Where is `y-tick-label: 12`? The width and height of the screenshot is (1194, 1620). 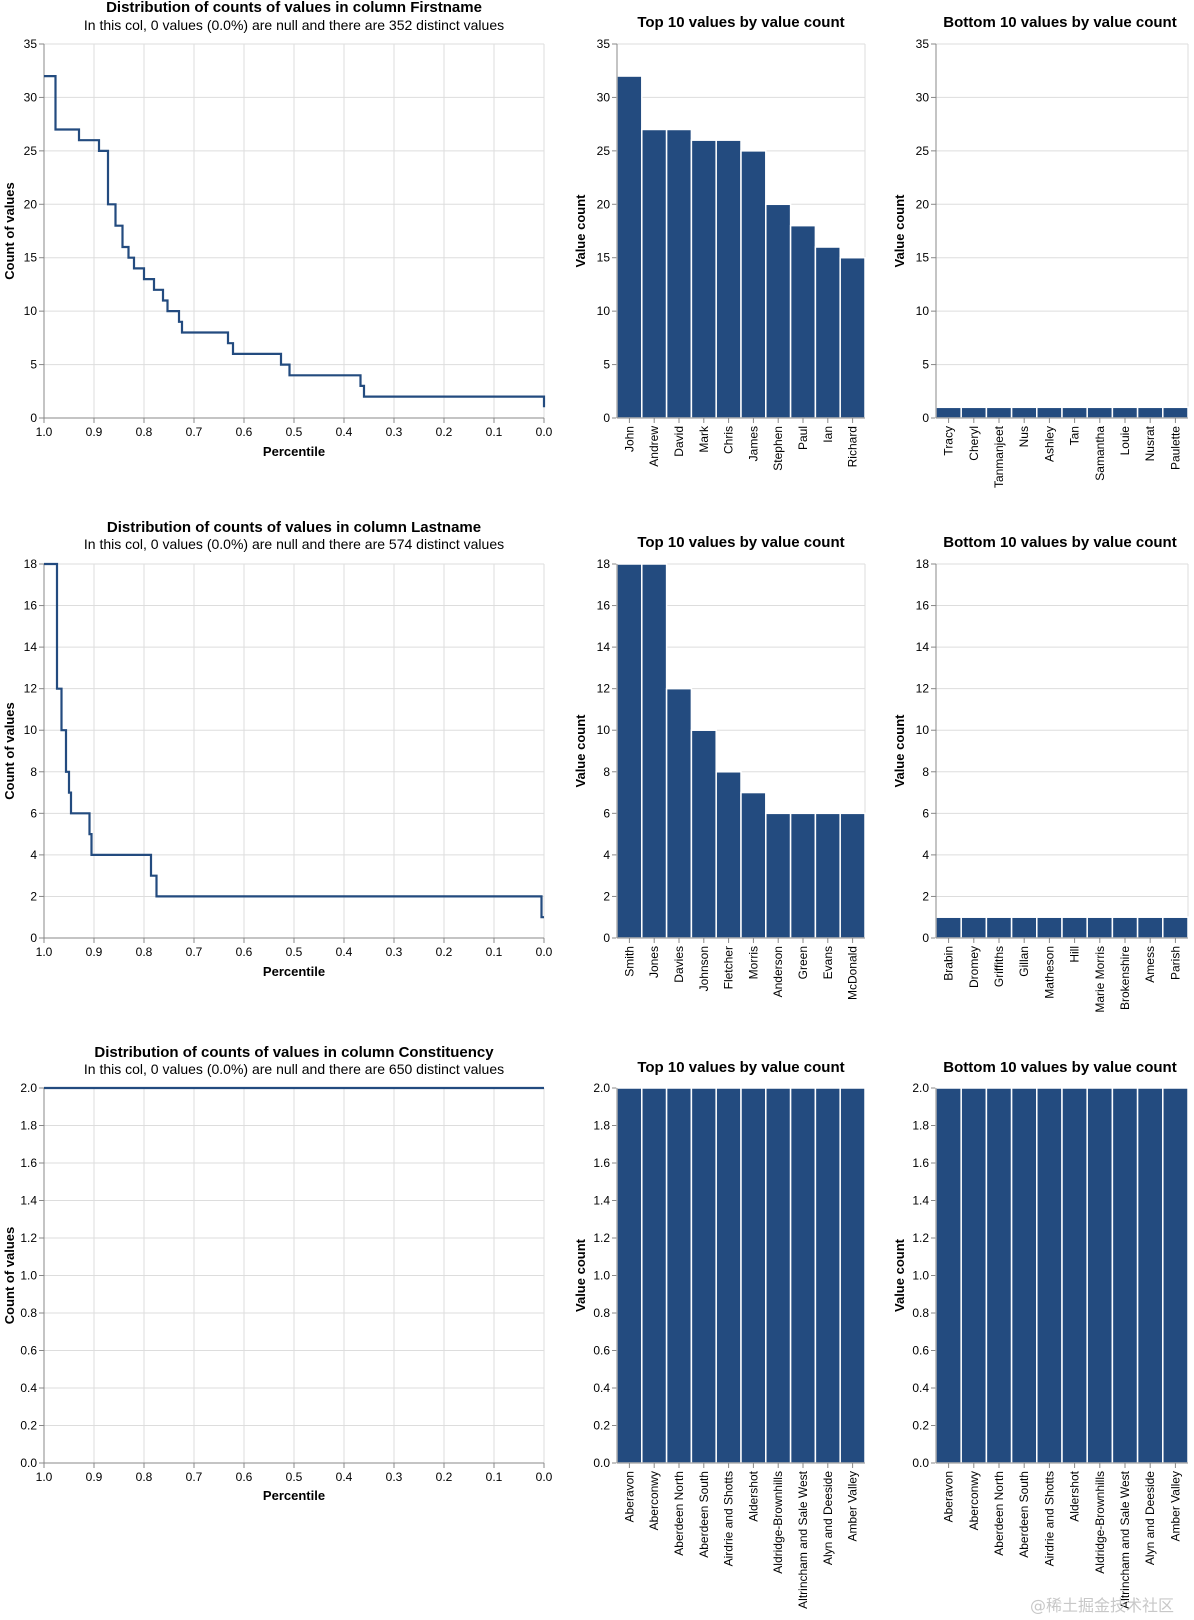
y-tick-label: 12 is located at coordinates (604, 689).